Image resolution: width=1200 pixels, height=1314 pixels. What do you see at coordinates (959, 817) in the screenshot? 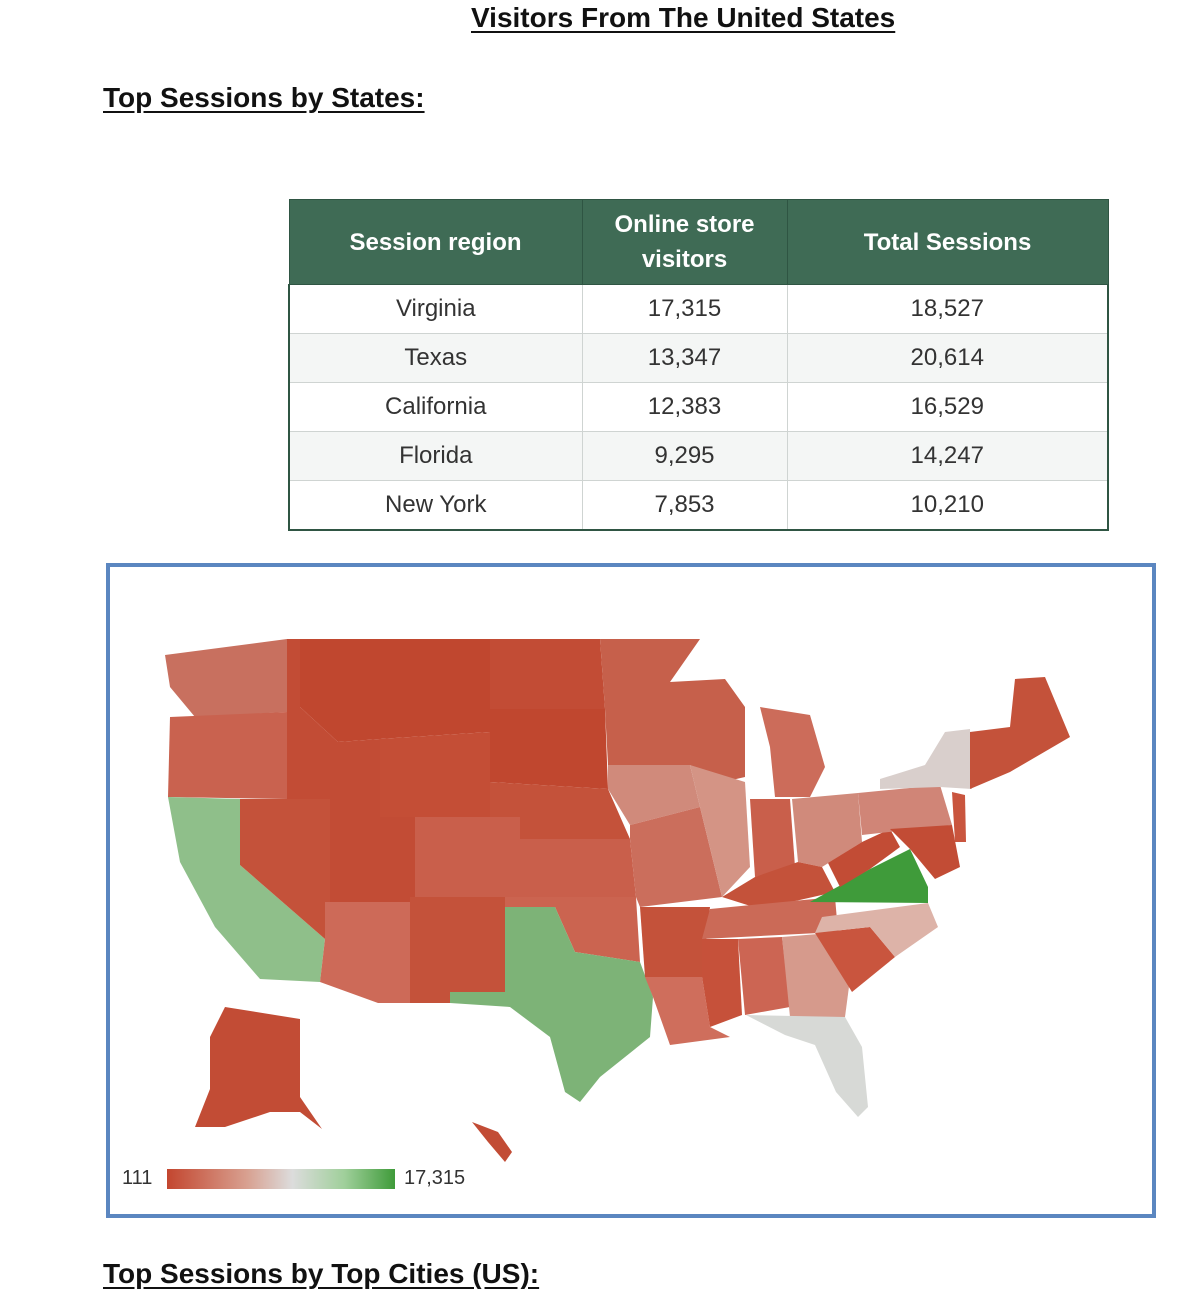
I see `state-new-jersey` at bounding box center [959, 817].